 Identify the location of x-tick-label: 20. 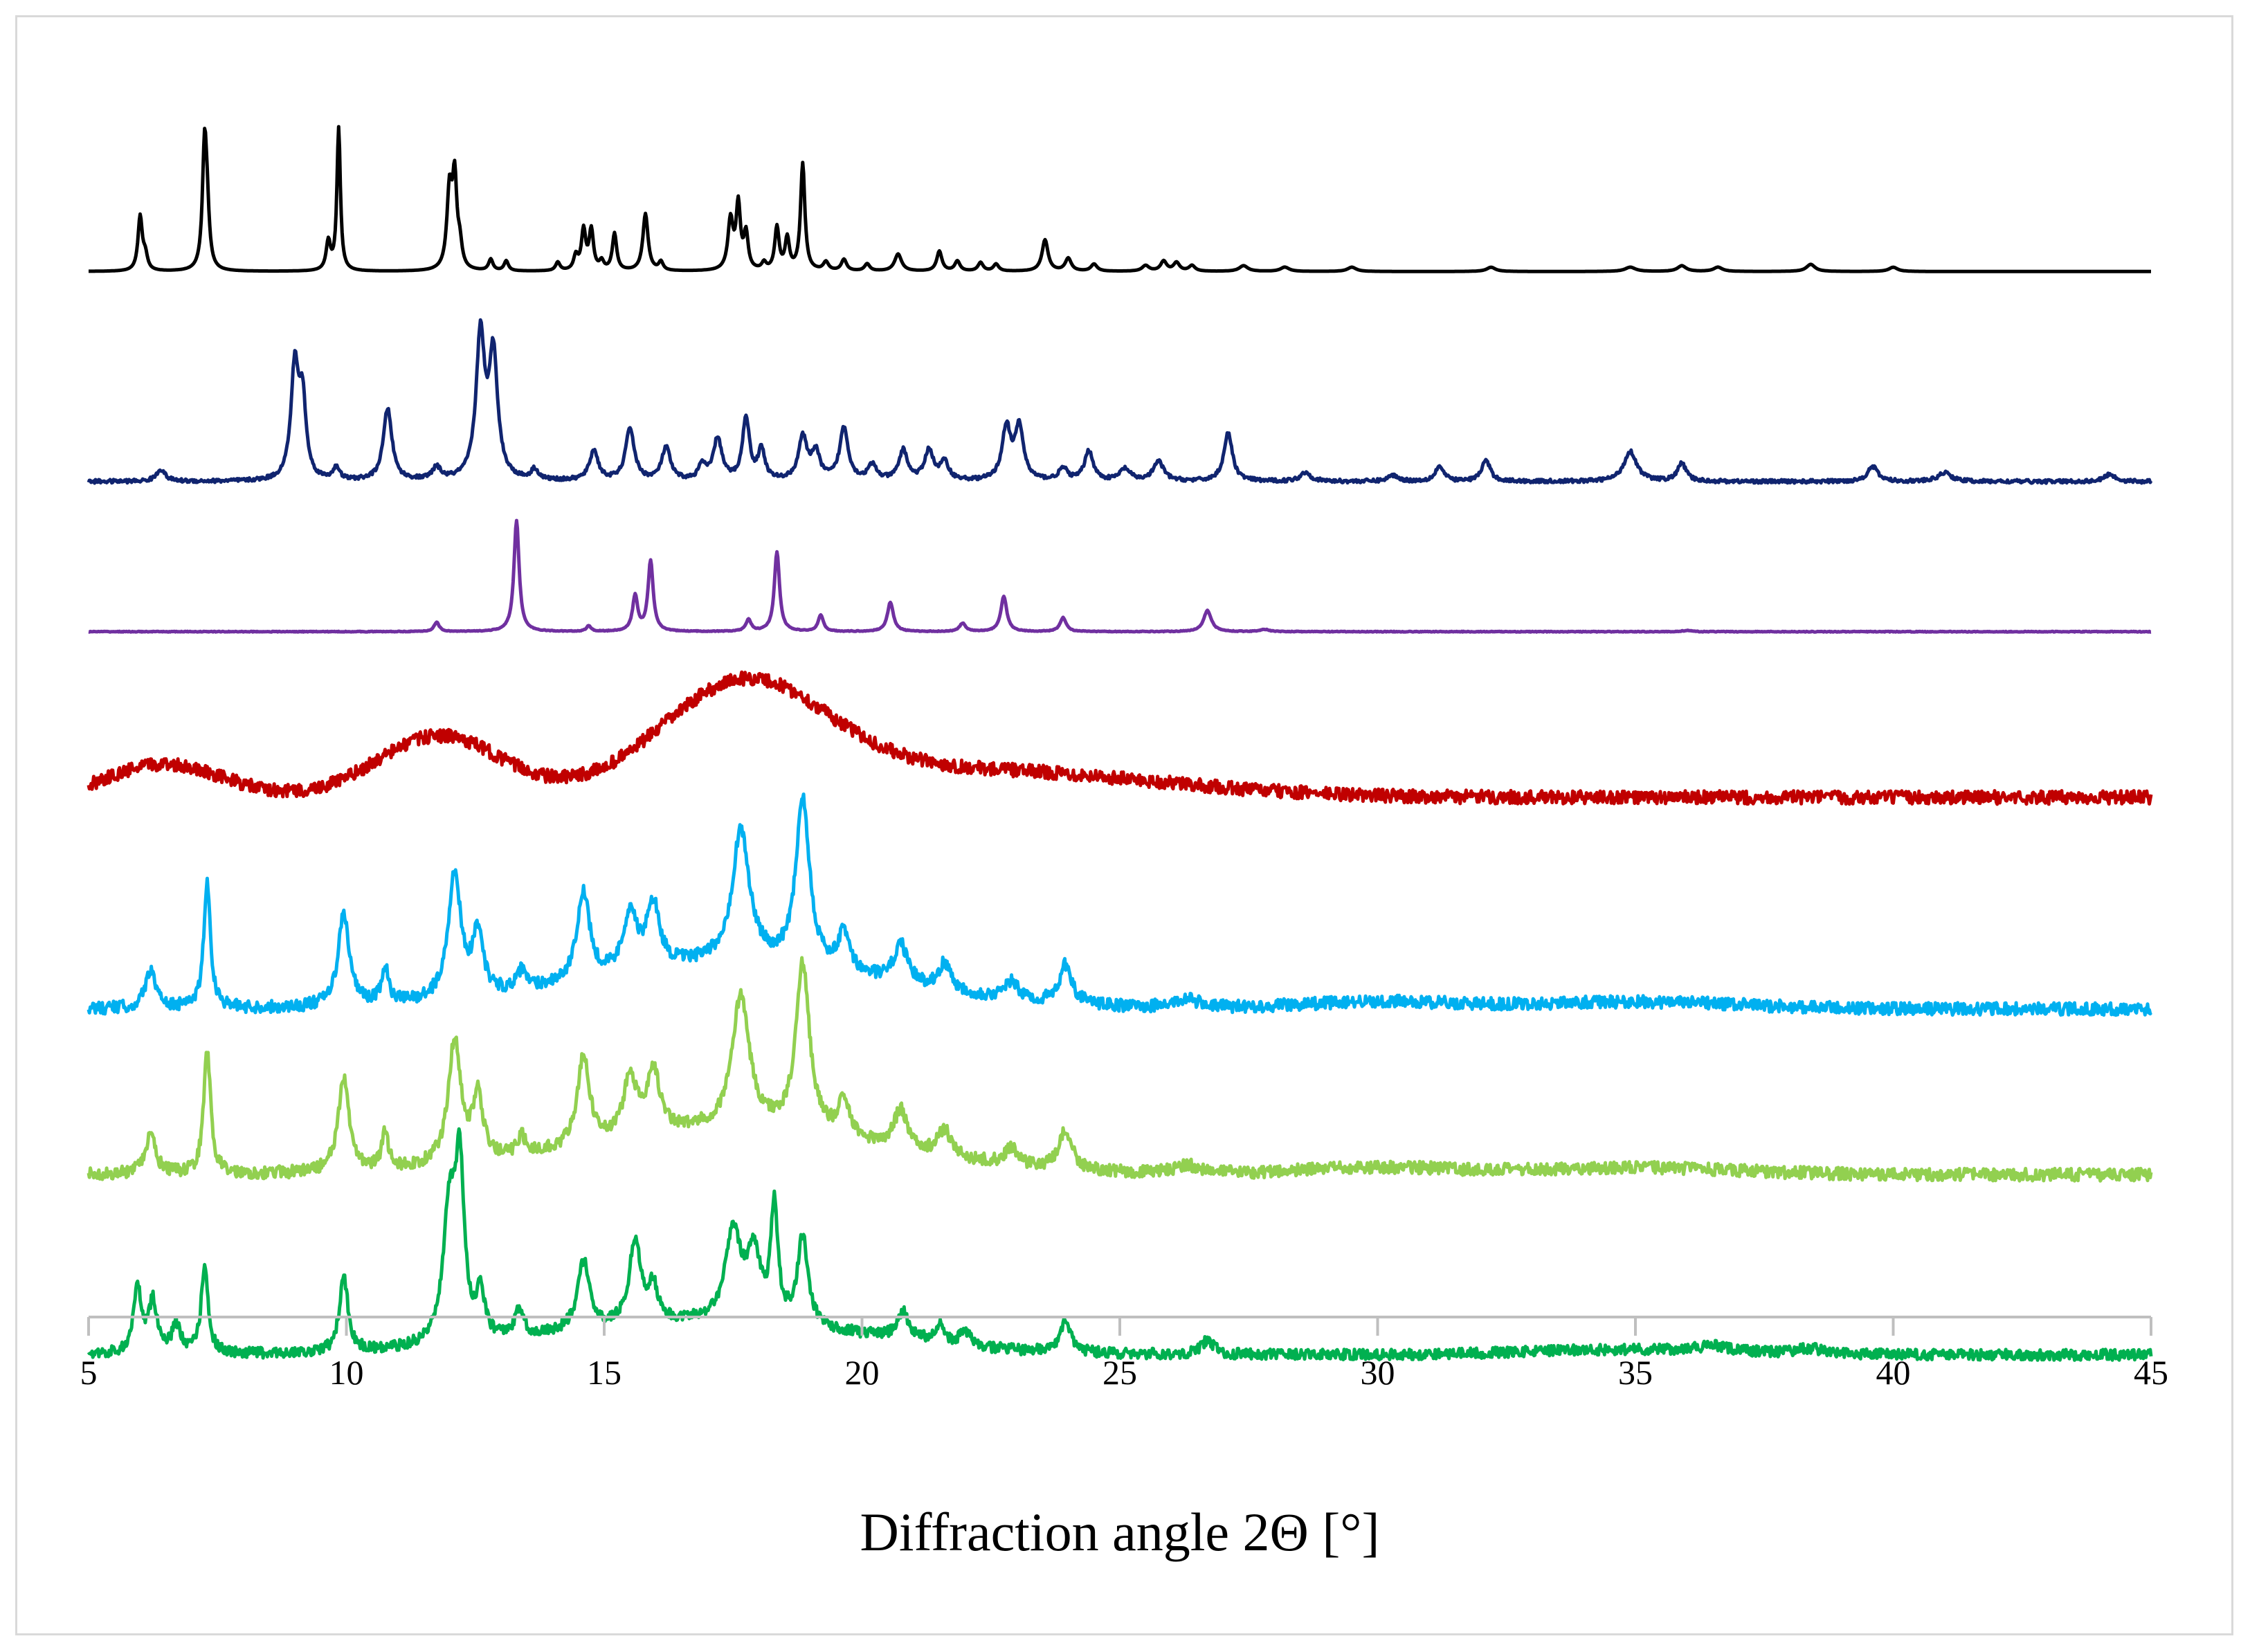
(862, 1372).